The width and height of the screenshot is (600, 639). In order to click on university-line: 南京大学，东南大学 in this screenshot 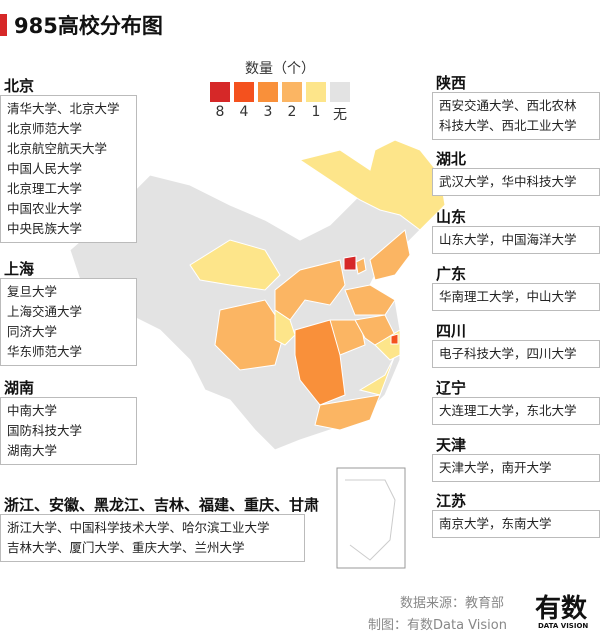, I will do `click(495, 523)`.